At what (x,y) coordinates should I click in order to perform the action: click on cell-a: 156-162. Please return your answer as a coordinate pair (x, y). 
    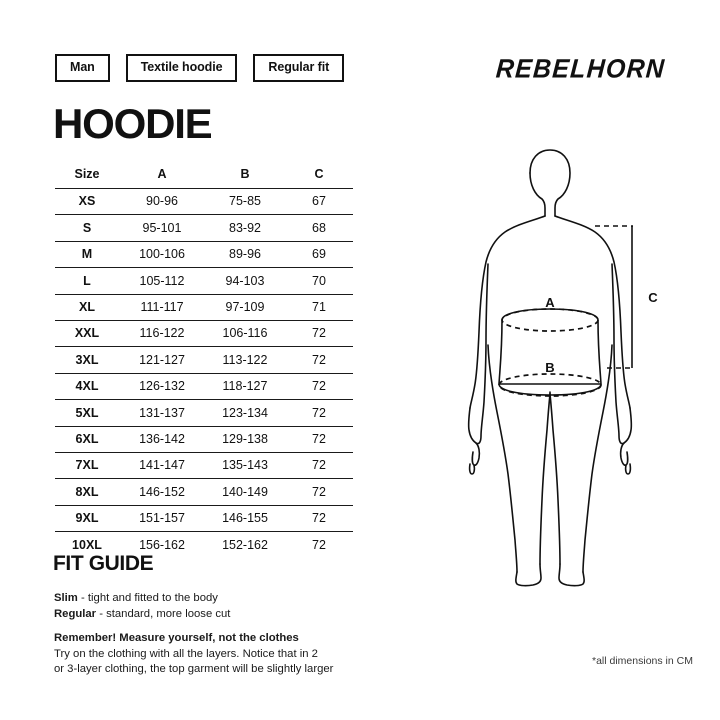
    Looking at the image, I should click on (162, 544).